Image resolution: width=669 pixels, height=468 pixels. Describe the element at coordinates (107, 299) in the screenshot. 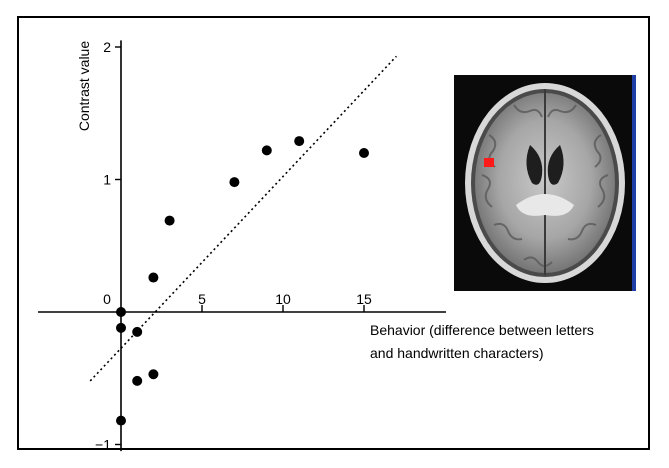

I see `x-tick-label: 0` at that location.